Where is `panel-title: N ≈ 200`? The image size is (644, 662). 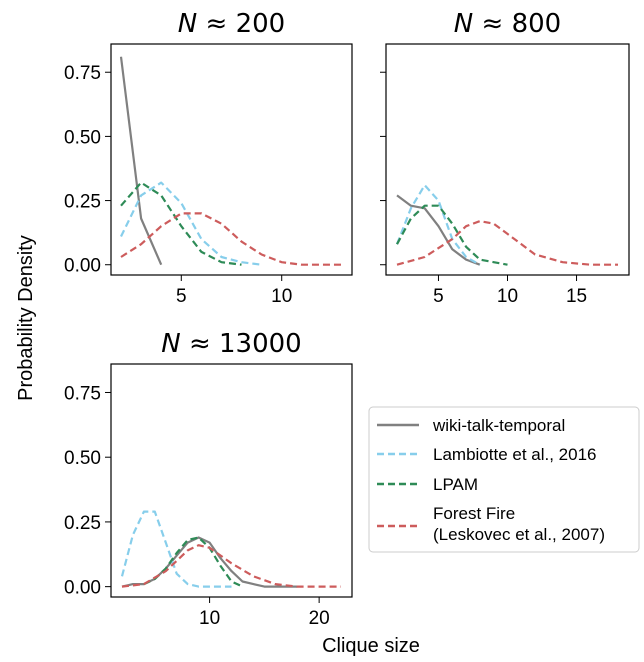
panel-title: N ≈ 200 is located at coordinates (231, 24).